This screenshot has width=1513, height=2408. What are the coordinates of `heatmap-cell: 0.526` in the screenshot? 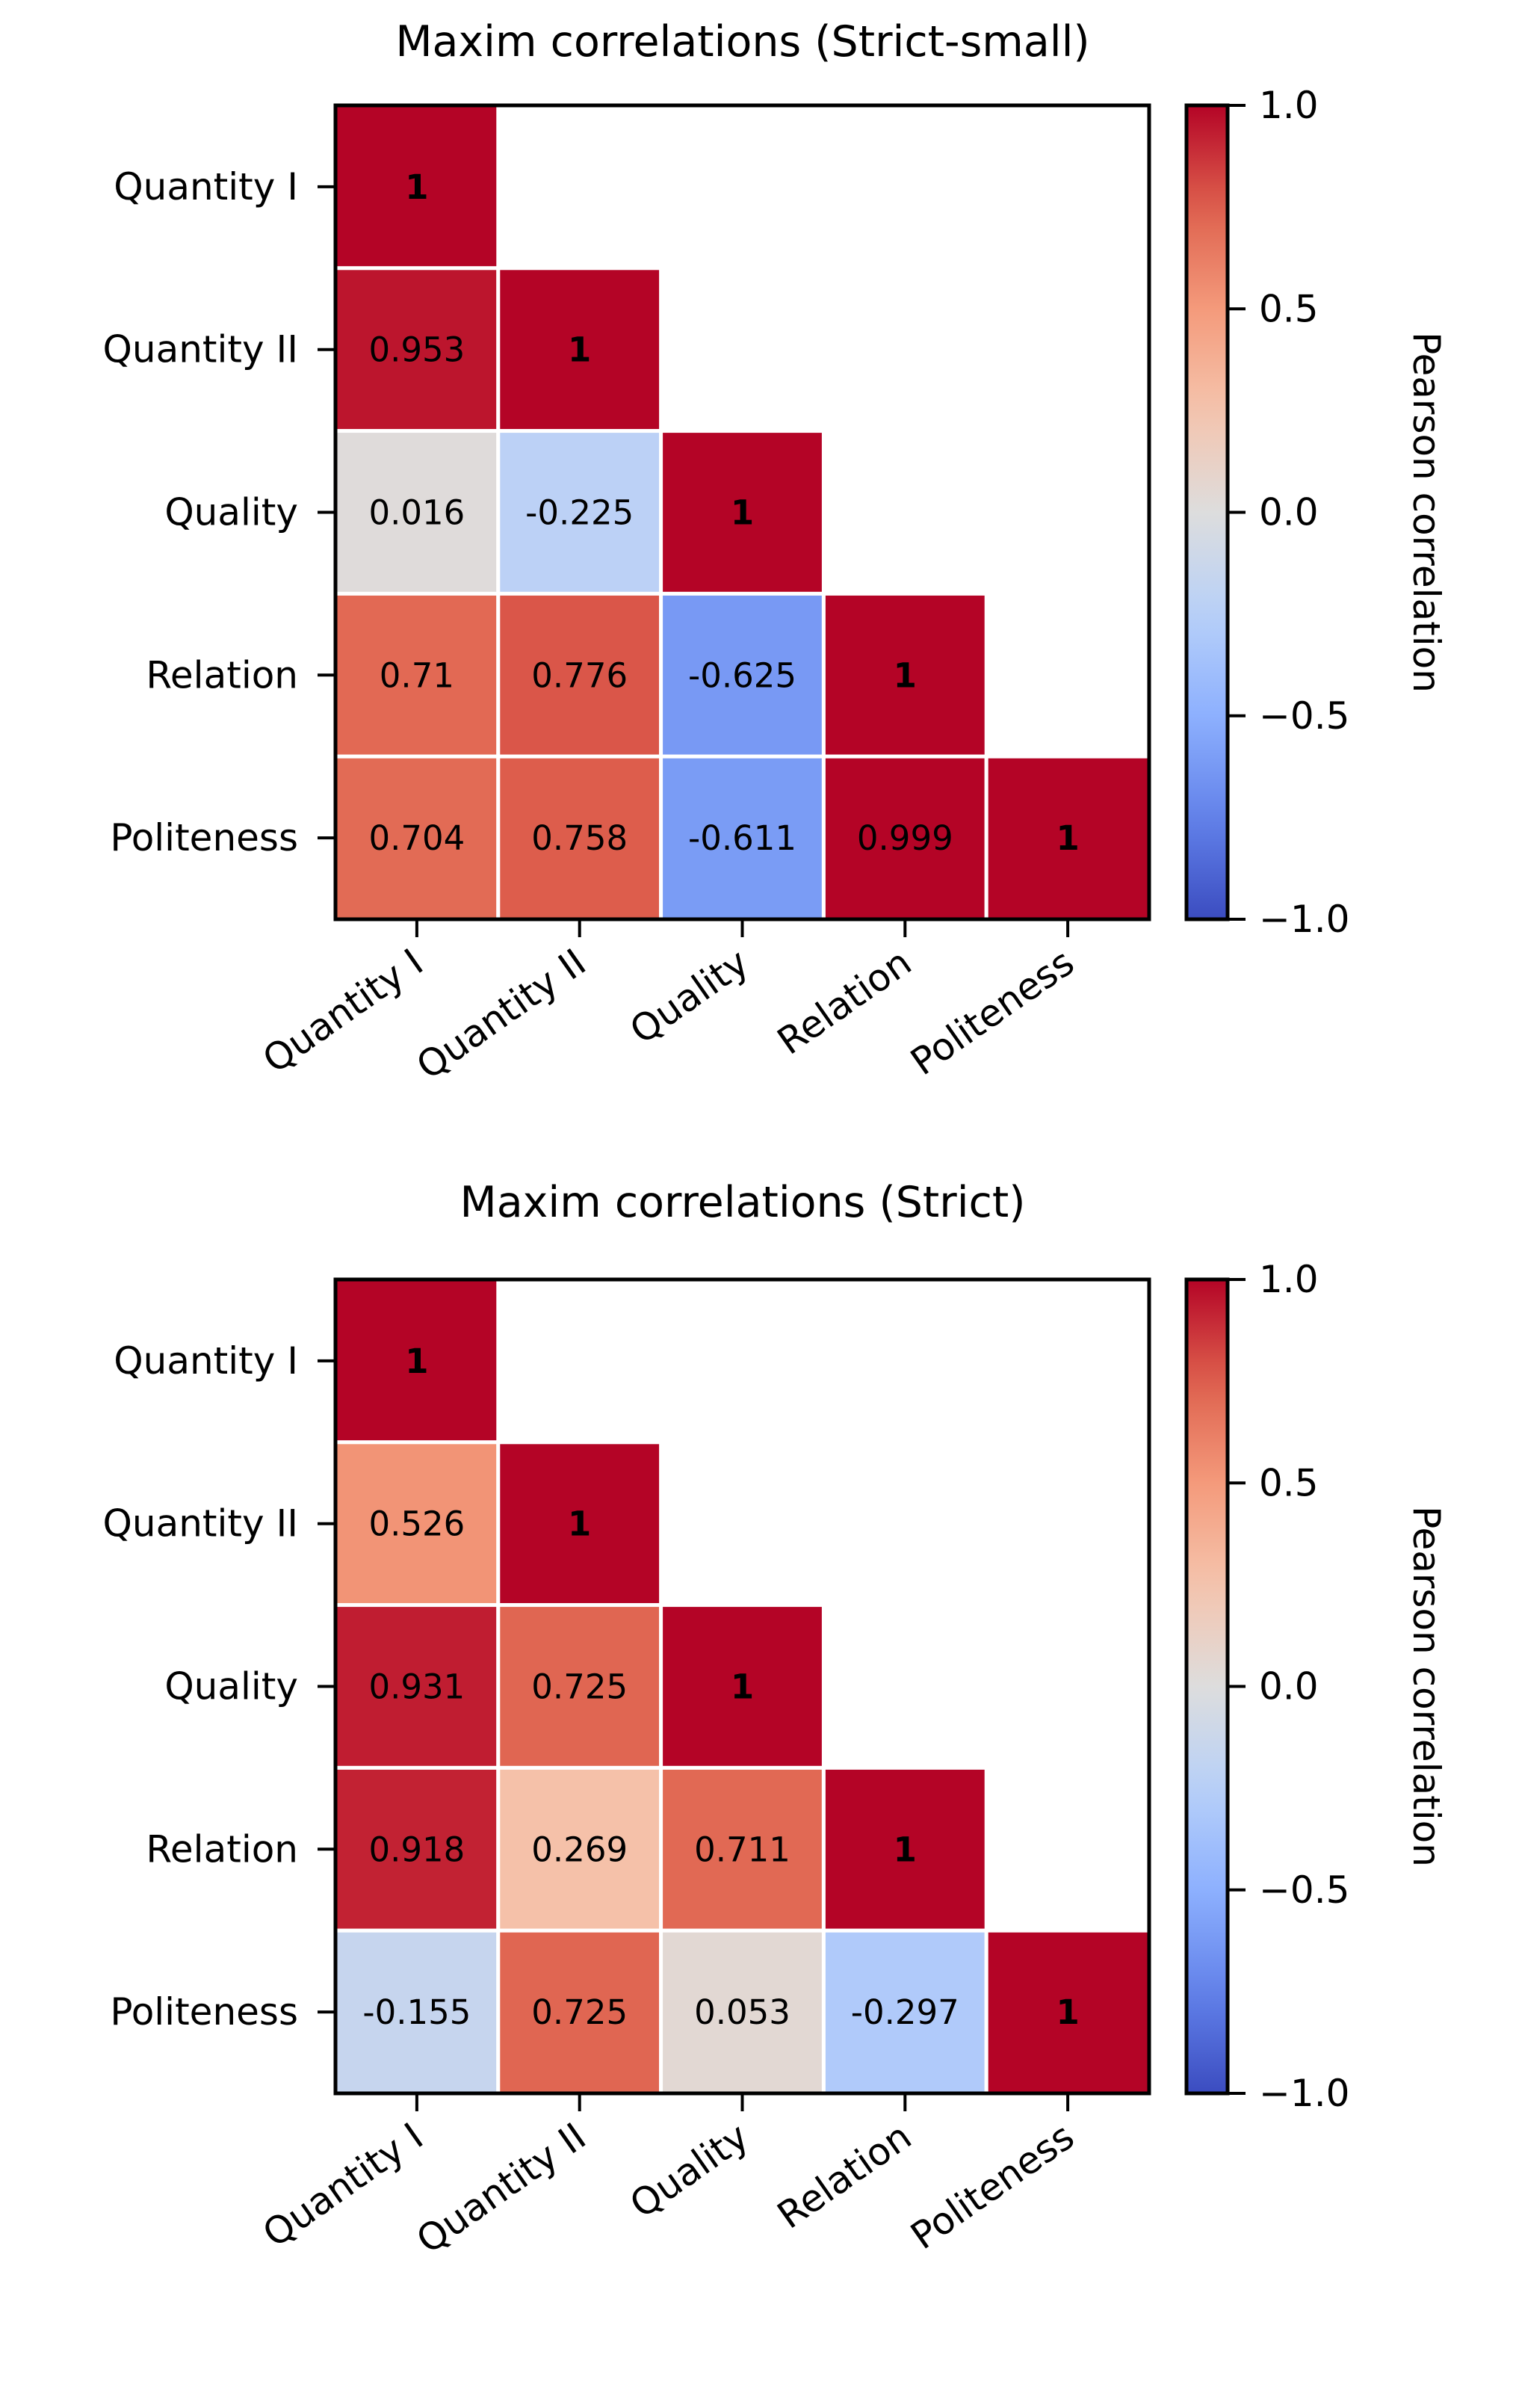 It's located at (417, 1524).